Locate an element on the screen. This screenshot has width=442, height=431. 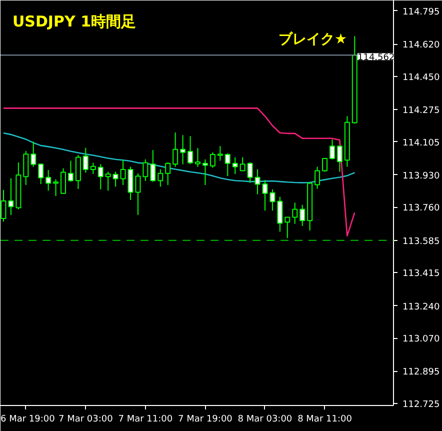
y-tick-label: 112.725 is located at coordinates (421, 405).